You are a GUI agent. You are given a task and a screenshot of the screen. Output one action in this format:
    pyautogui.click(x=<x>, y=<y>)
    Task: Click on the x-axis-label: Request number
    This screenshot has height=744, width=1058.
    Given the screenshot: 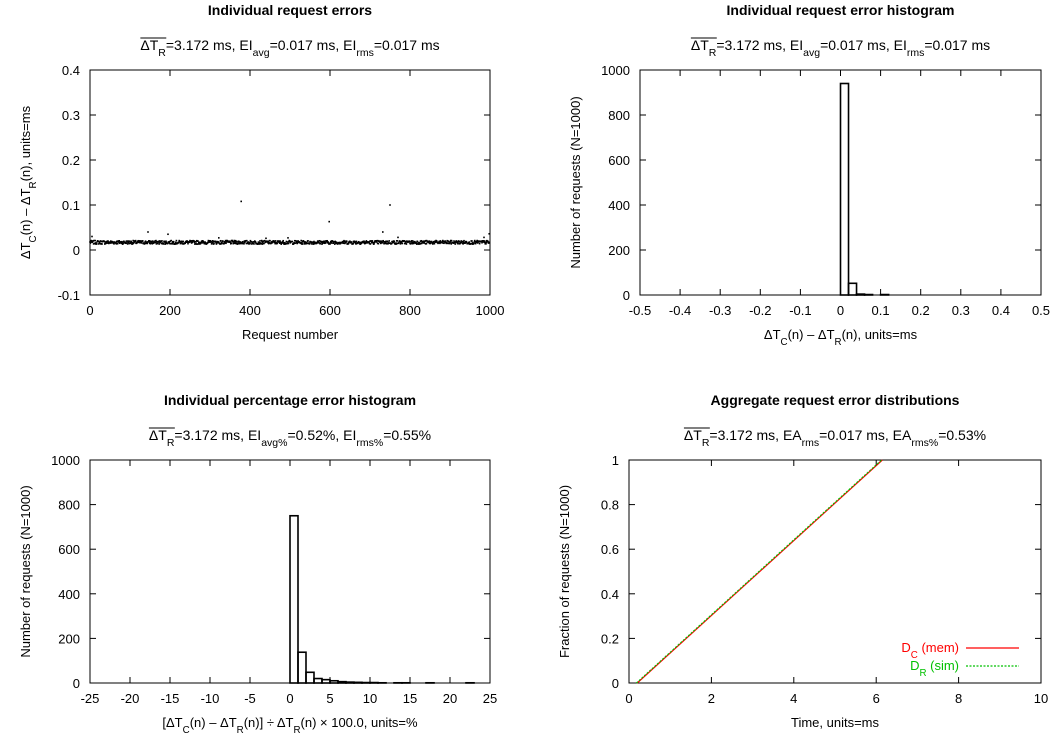 What is the action you would take?
    pyautogui.click(x=290, y=334)
    